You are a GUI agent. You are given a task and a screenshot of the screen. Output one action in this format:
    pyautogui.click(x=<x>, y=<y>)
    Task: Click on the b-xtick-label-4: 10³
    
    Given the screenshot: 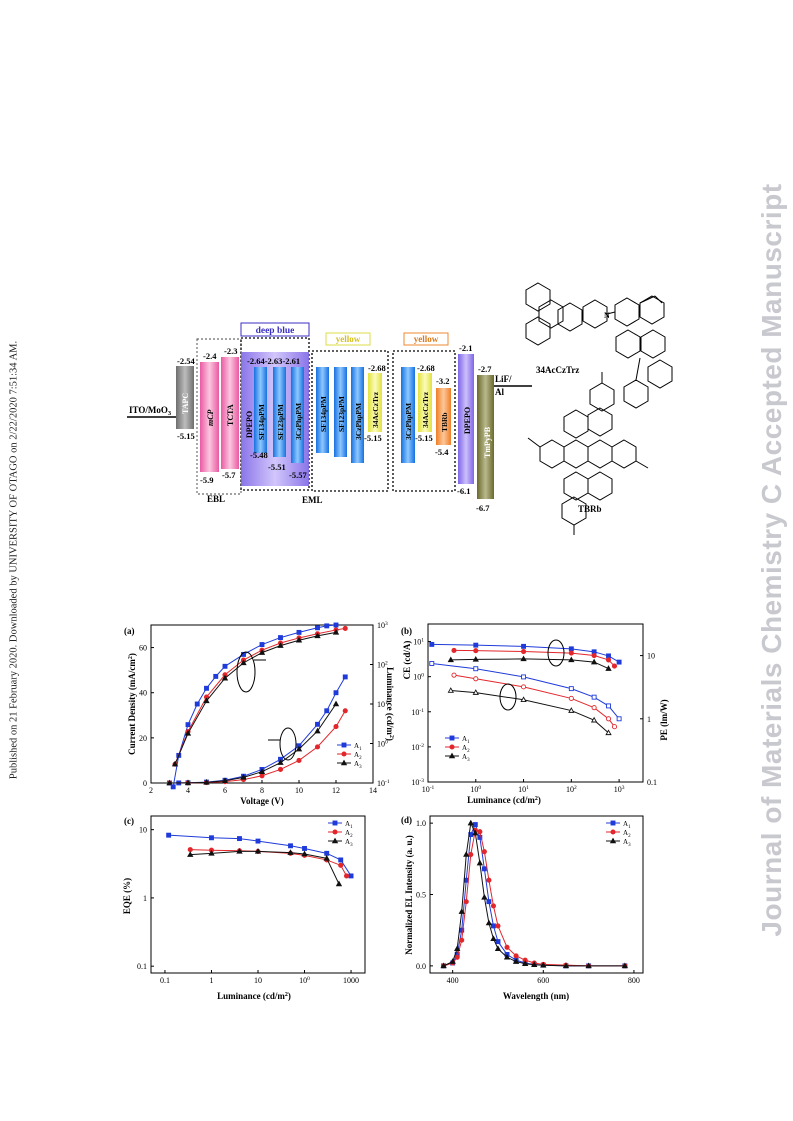 What is the action you would take?
    pyautogui.click(x=619, y=789)
    